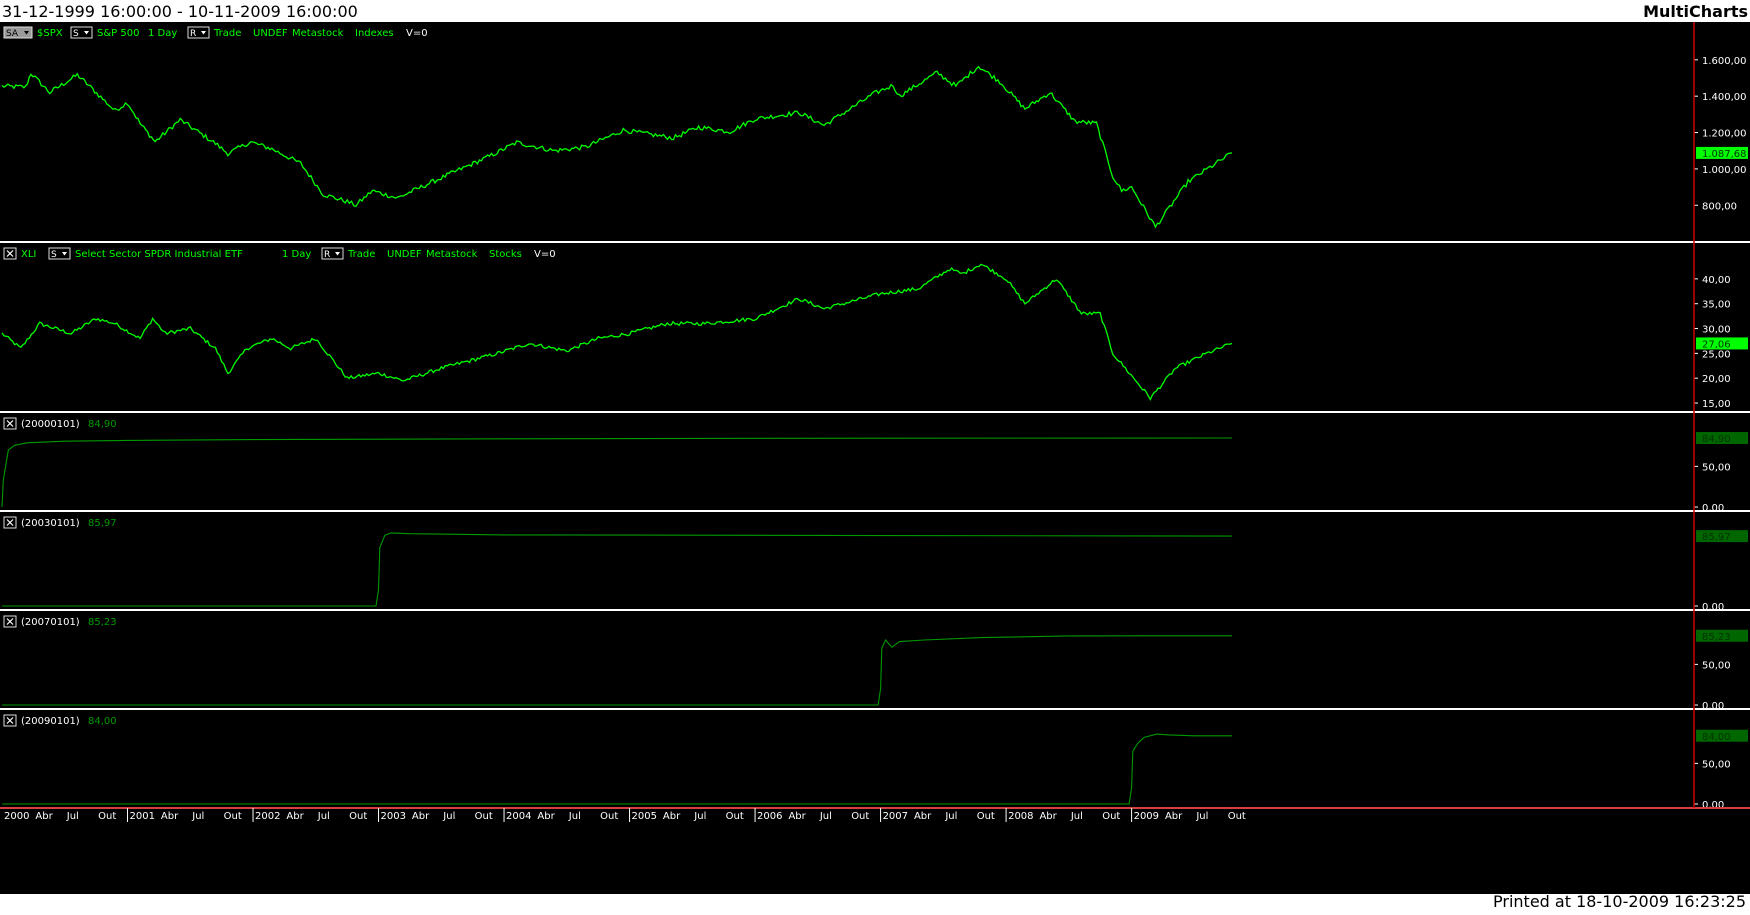  What do you see at coordinates (1716, 637) in the screenshot?
I see `last-value-label: 85,23` at bounding box center [1716, 637].